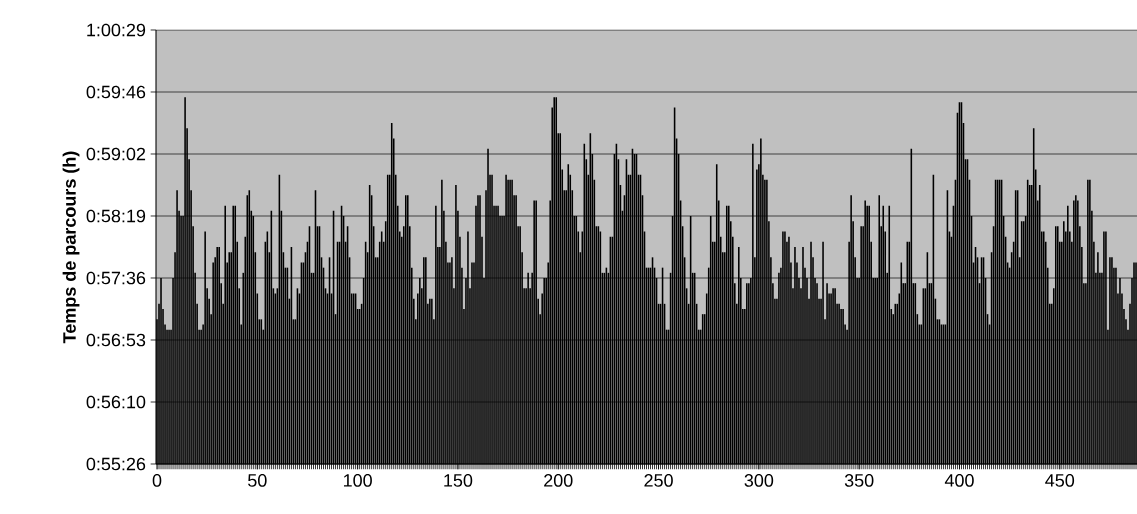  Describe the element at coordinates (959, 480) in the screenshot. I see `x-tick-label: 400` at that location.